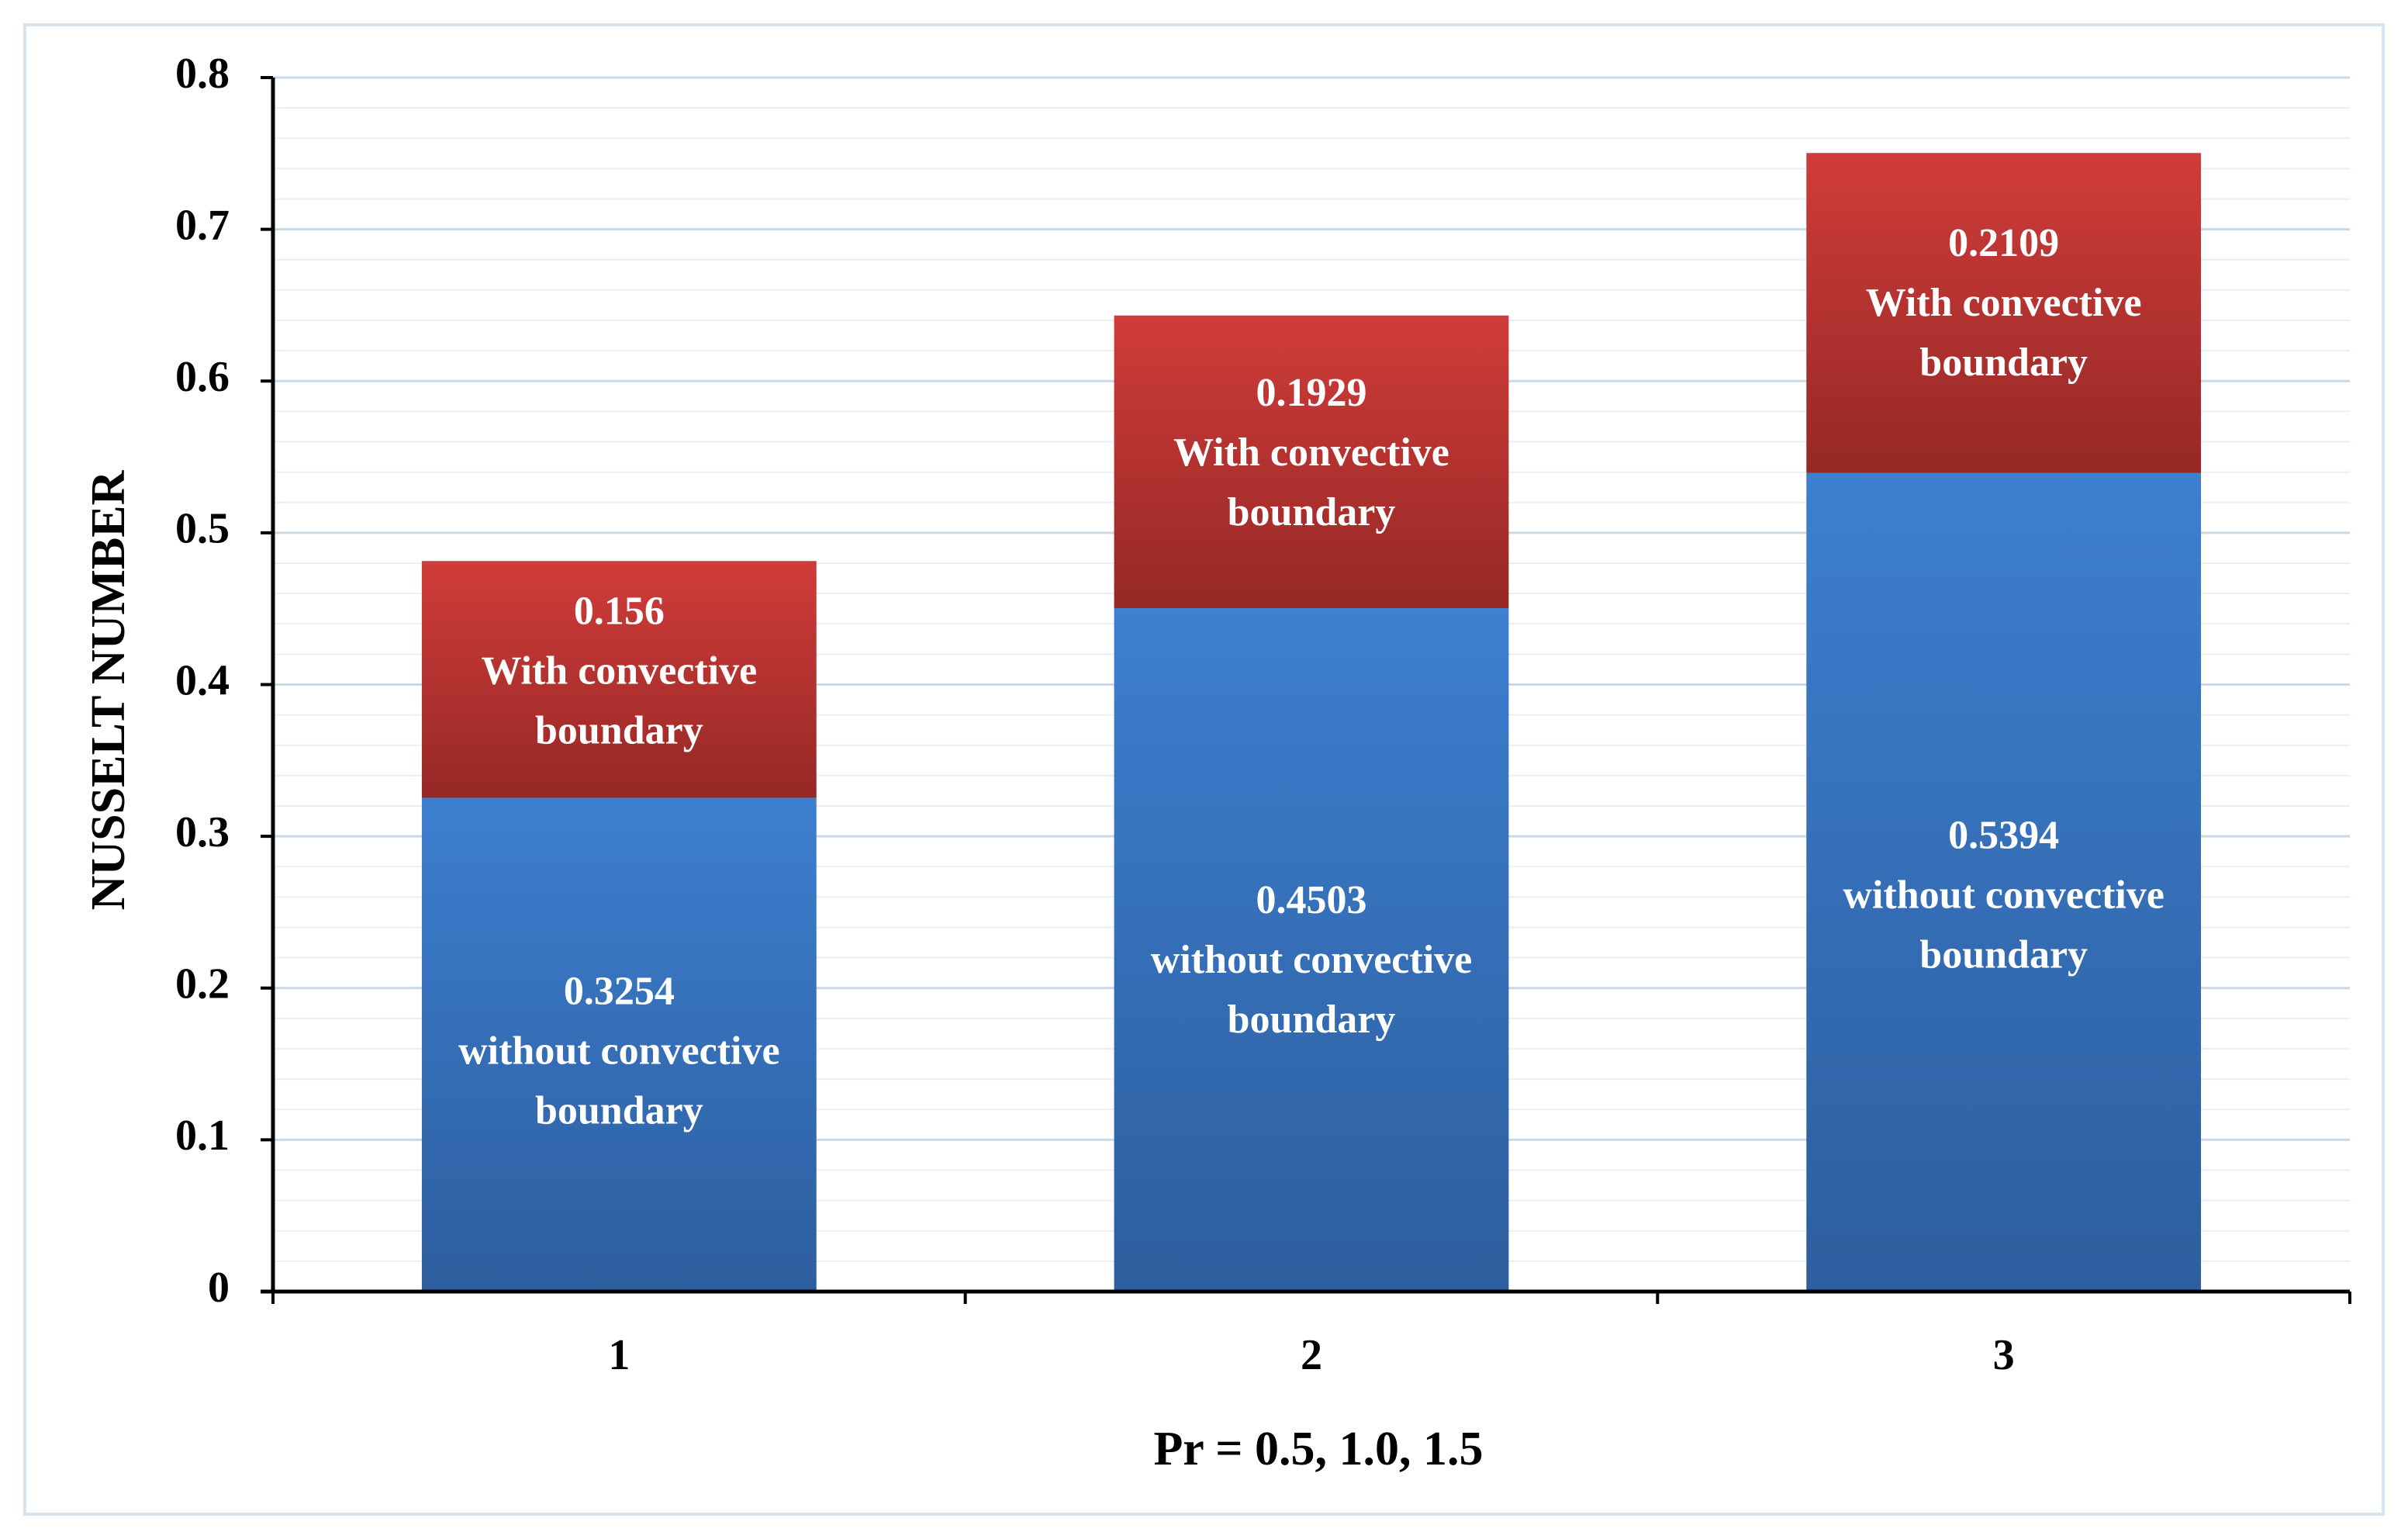 The height and width of the screenshot is (1539, 2408). What do you see at coordinates (202, 1136) in the screenshot?
I see `y-tick-label: 0.1` at bounding box center [202, 1136].